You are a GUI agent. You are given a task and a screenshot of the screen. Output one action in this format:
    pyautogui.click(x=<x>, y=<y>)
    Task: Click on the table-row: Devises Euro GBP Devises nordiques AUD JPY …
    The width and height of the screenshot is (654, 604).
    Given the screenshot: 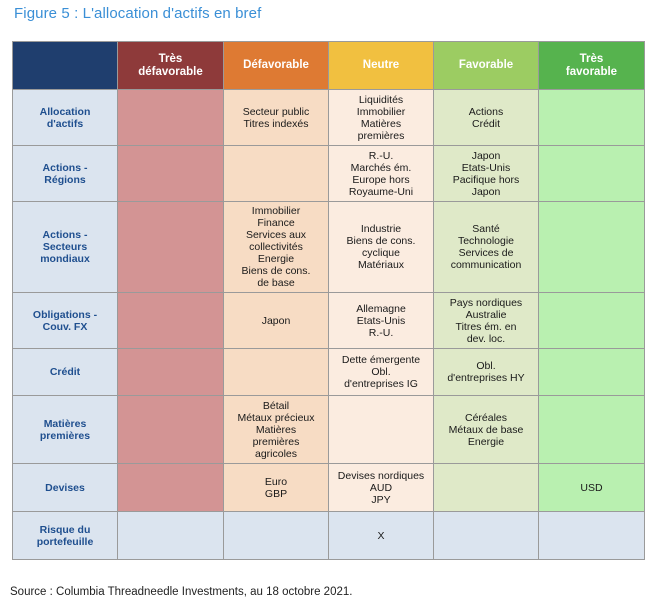 What is the action you would take?
    pyautogui.click(x=328, y=487)
    